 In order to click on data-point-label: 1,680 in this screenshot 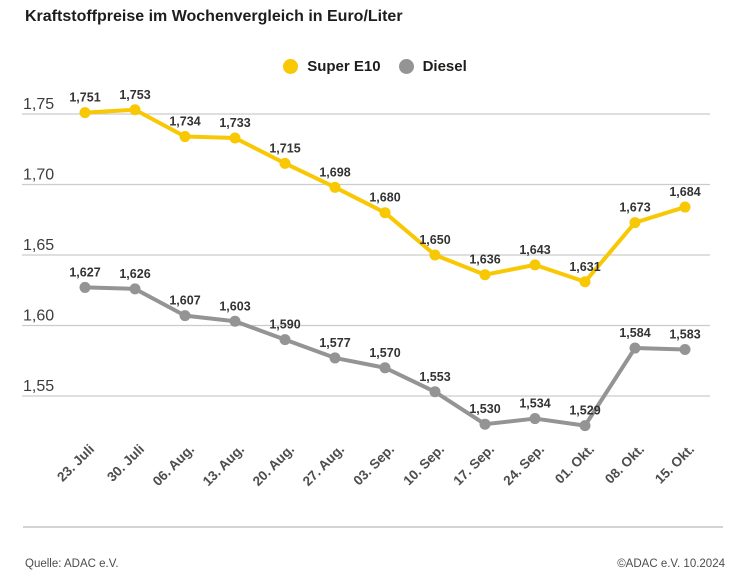, I will do `click(384, 198)`.